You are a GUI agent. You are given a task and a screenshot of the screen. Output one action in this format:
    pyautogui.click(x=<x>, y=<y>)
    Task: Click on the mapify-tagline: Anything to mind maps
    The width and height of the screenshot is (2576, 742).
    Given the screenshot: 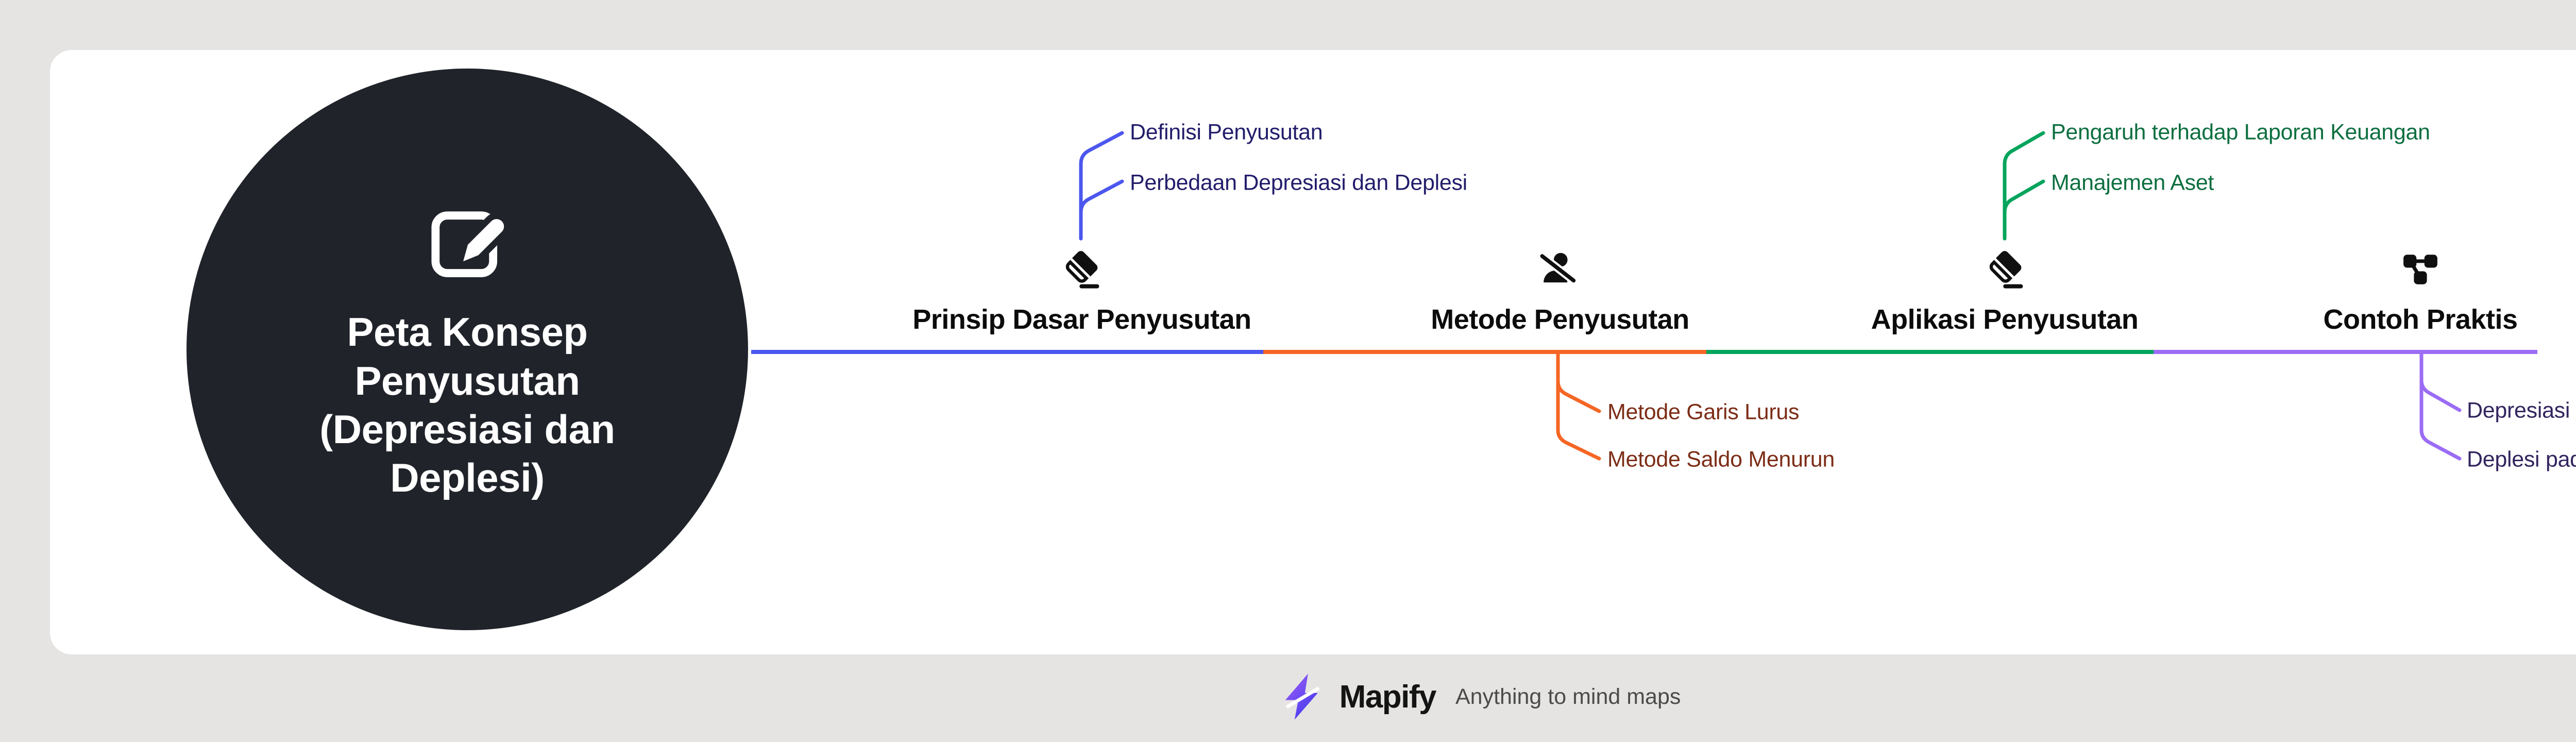 What is the action you would take?
    pyautogui.click(x=1568, y=696)
    